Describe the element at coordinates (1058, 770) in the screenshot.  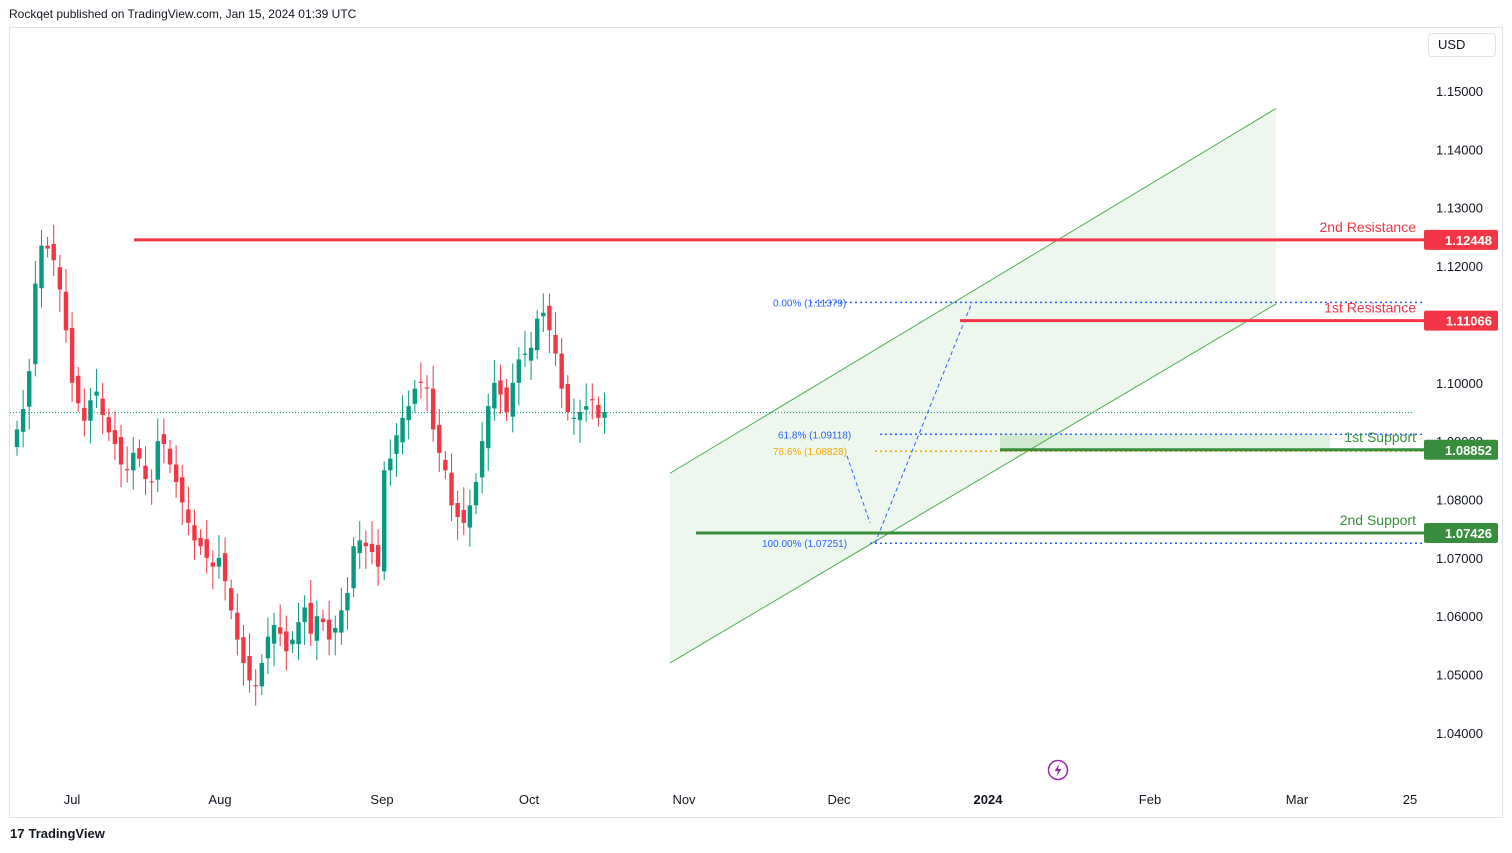
I see `lightning-icon` at that location.